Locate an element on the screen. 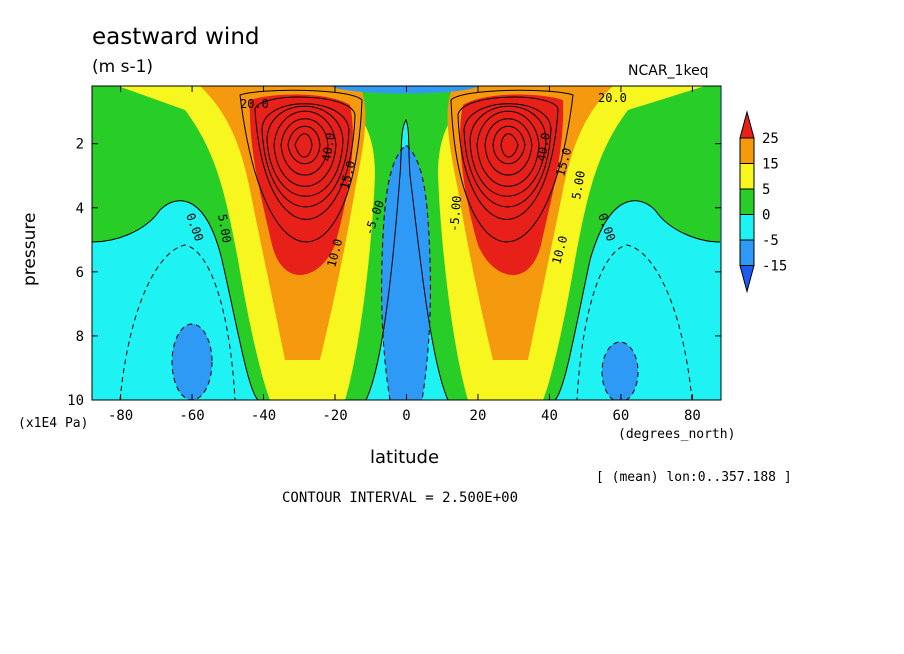  x-axis-unit: (degrees_north) is located at coordinates (677, 434).